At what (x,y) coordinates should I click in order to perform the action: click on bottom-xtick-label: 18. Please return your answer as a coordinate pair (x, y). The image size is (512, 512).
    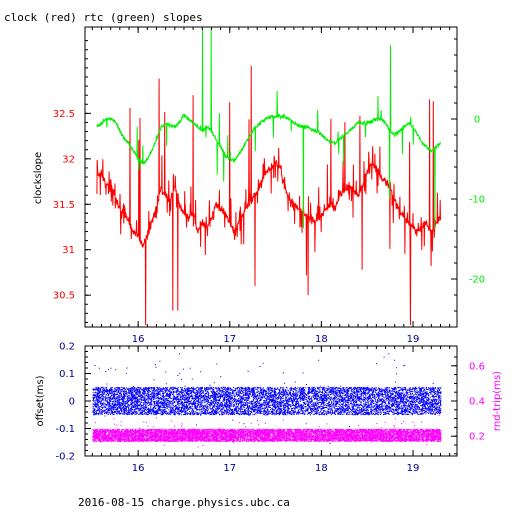
    Looking at the image, I should click on (321, 468).